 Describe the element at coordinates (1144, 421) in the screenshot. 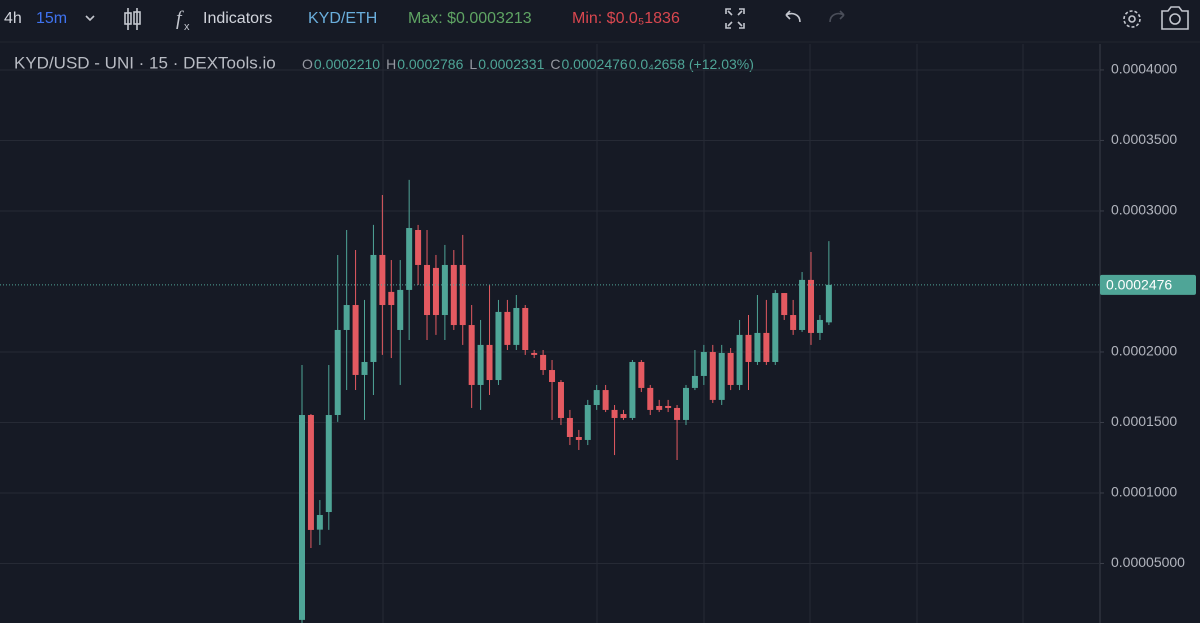

I see `y-tick-label: 0.0001500` at that location.